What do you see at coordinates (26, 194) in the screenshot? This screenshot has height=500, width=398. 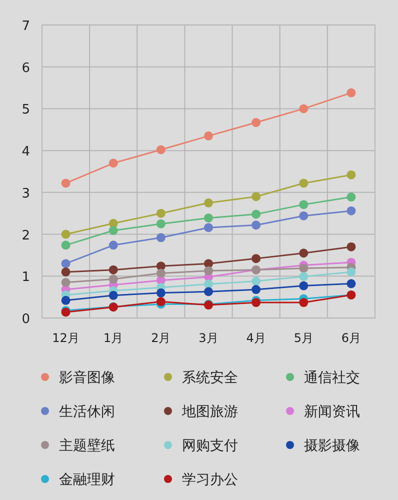 I see `y-tick-label: 3` at bounding box center [26, 194].